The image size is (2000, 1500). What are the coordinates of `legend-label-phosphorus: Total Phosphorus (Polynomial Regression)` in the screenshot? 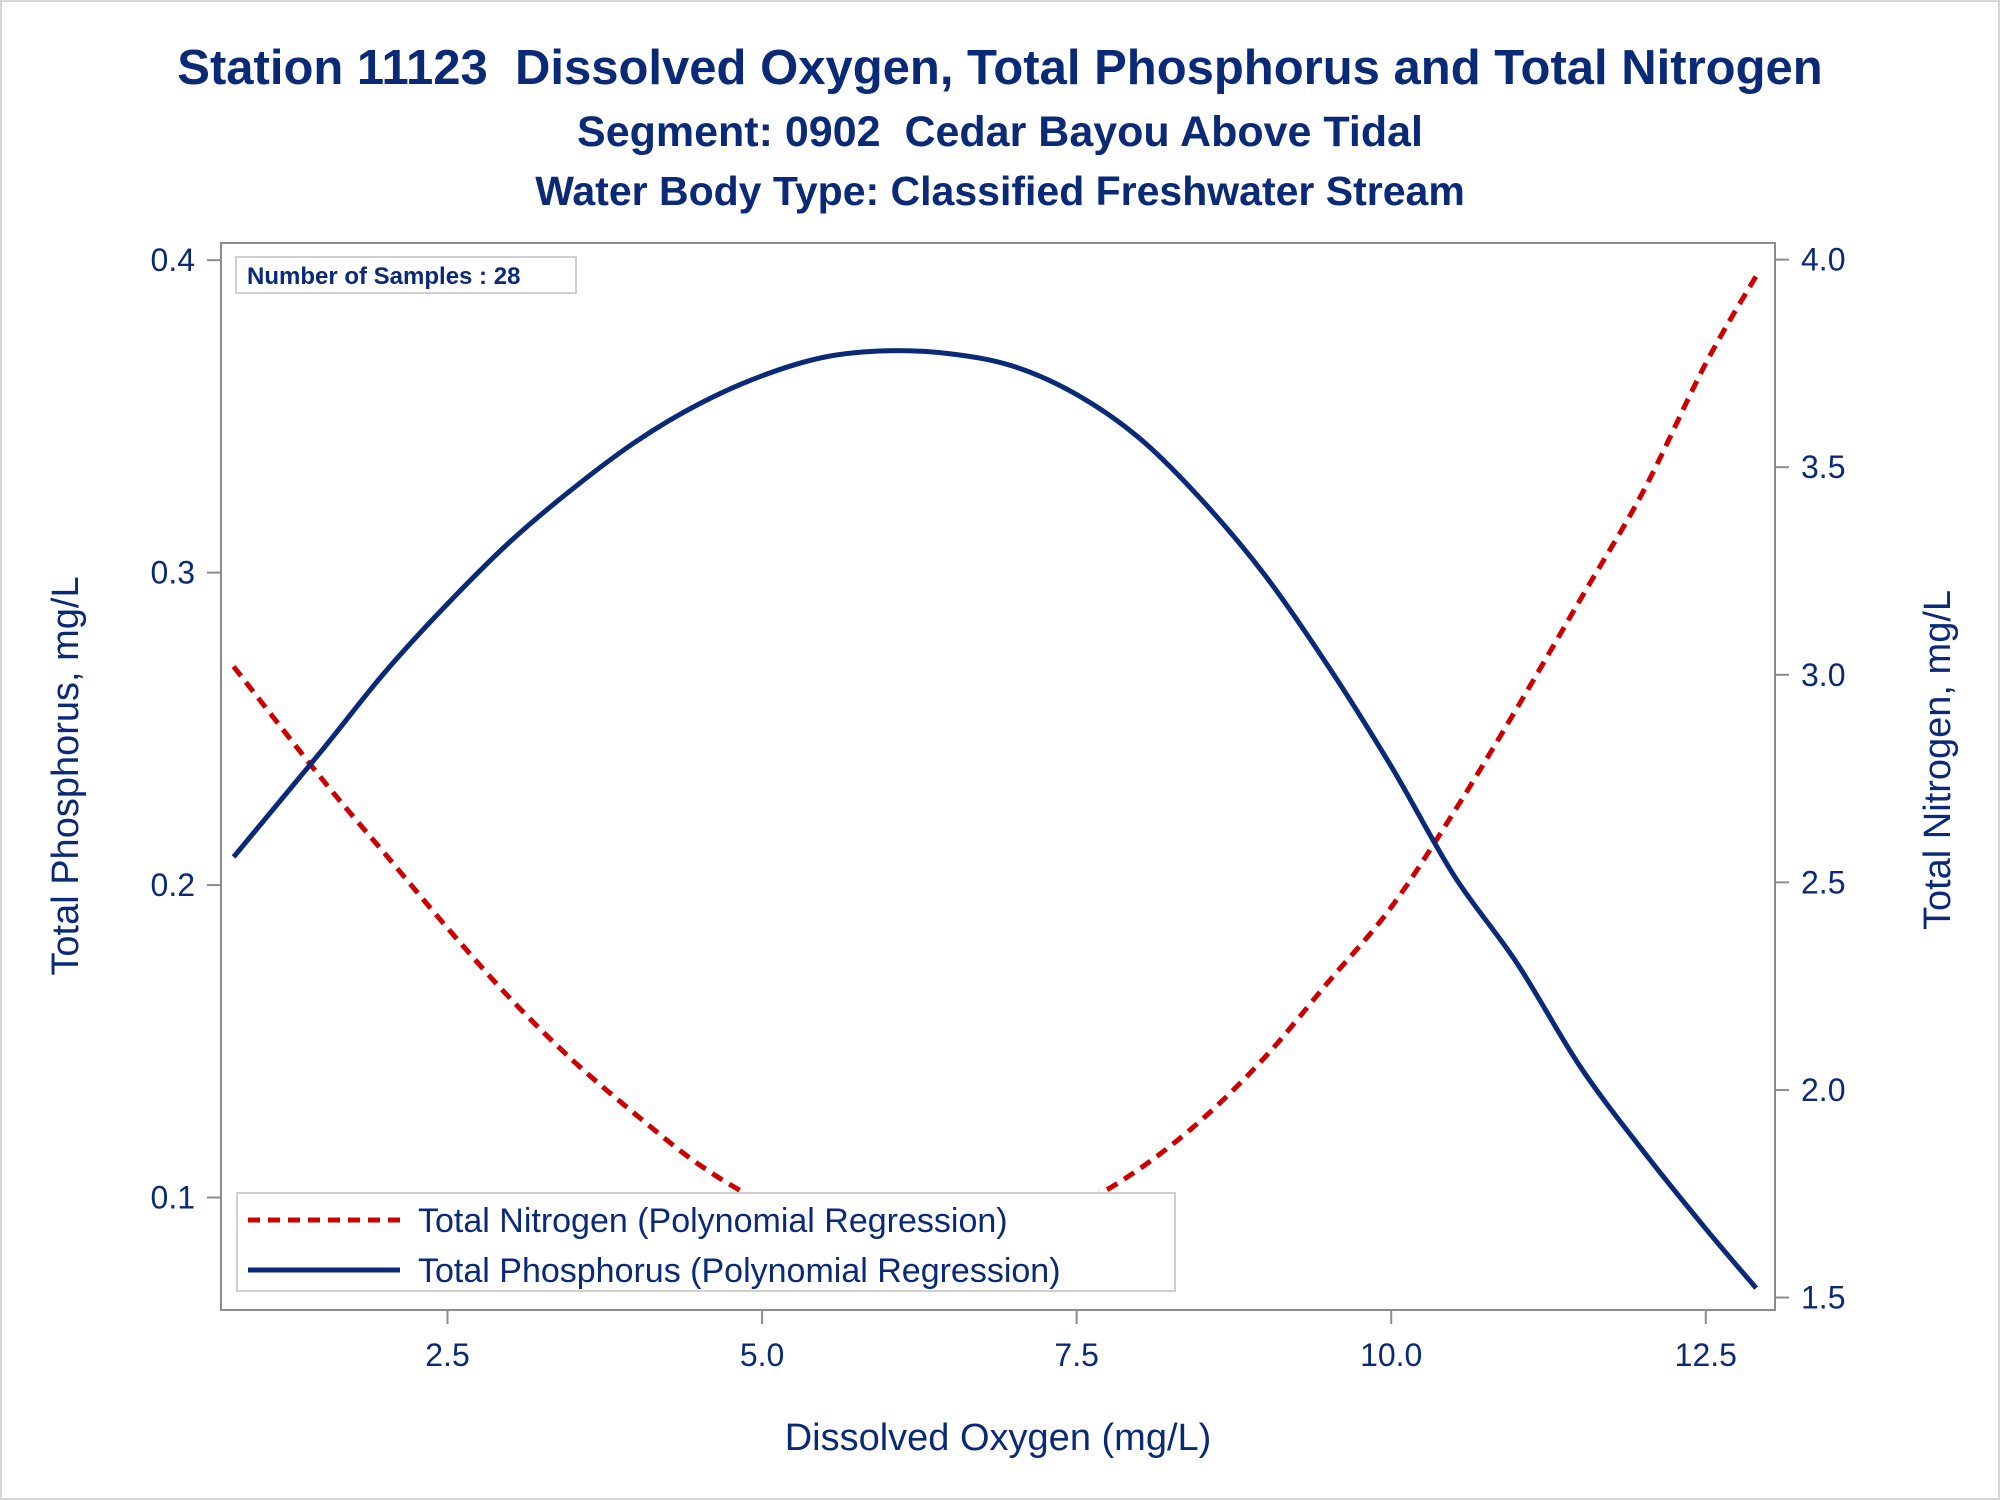 It's located at (739, 1271).